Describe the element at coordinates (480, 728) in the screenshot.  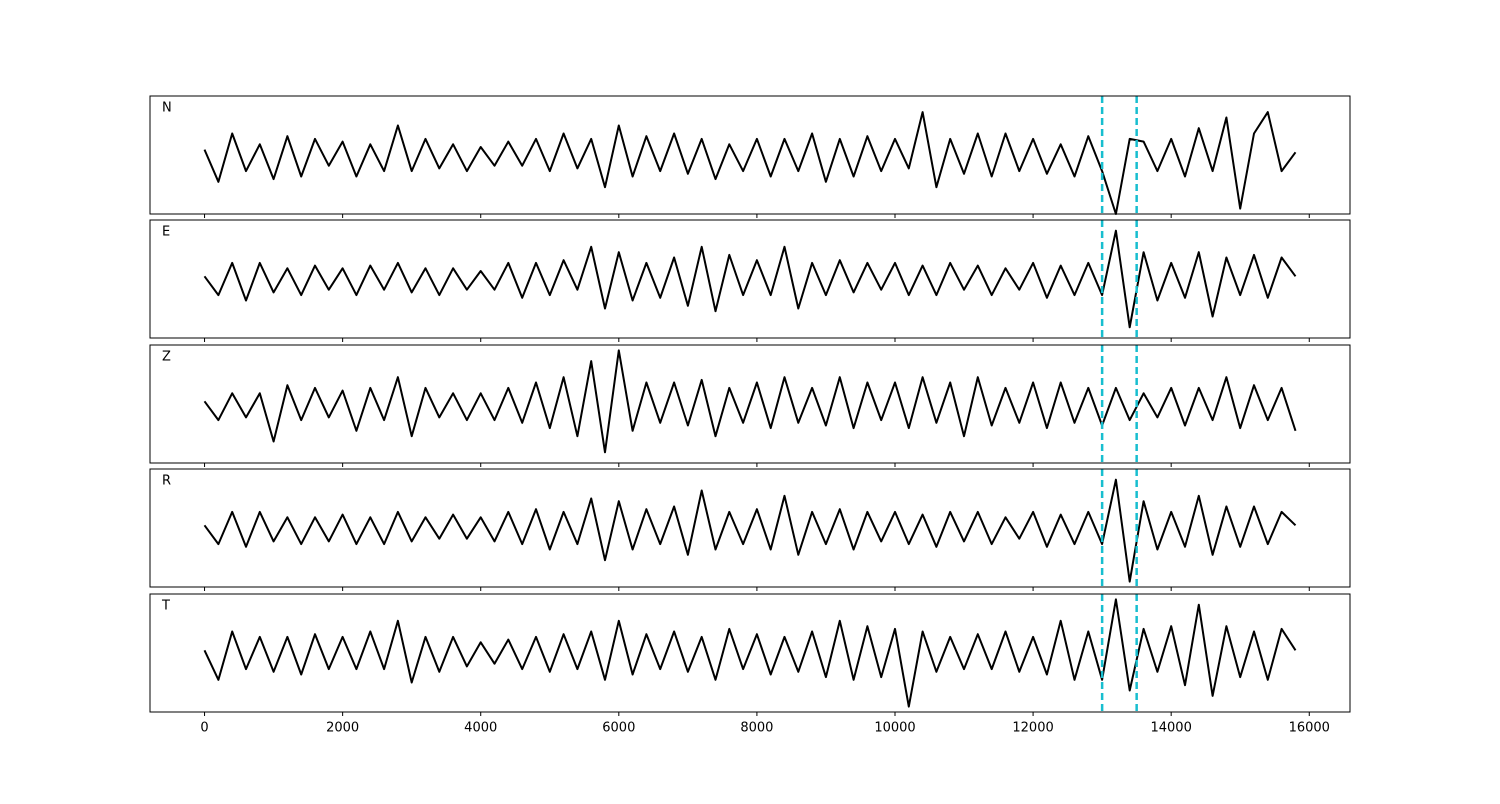
I see `x-tick-label: 4000` at that location.